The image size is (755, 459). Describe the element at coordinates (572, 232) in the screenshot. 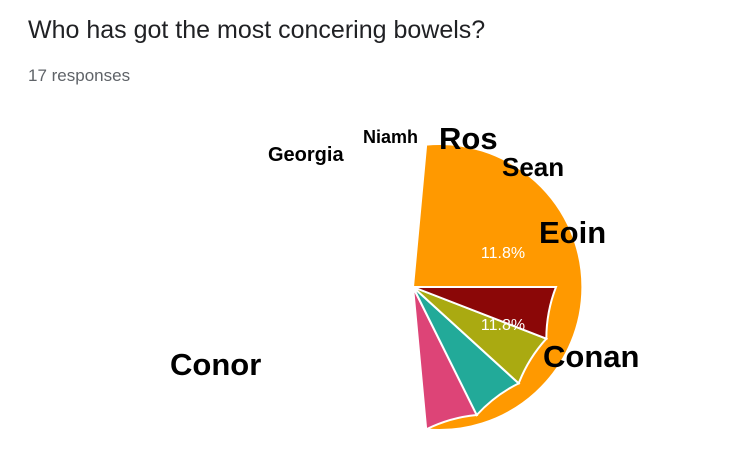

I see `slice-label-eoin: Eoin` at that location.